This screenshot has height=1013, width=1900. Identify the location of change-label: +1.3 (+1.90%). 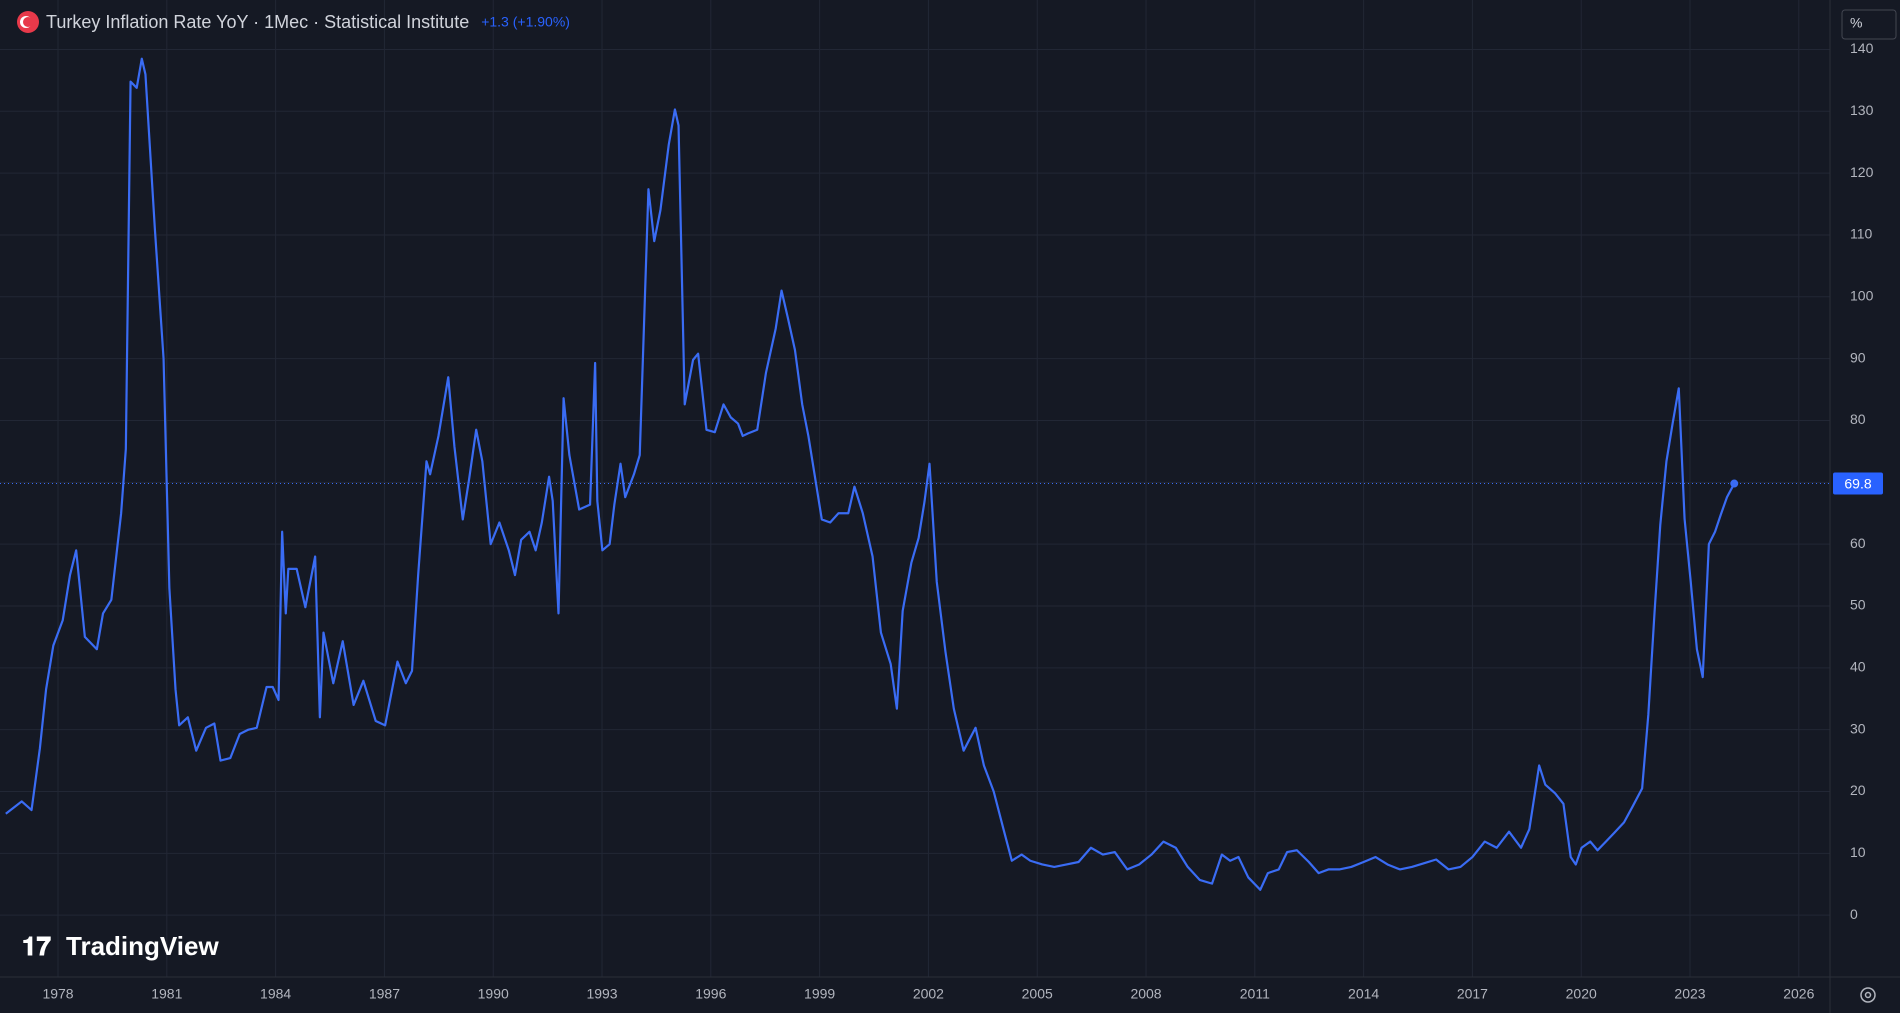
(525, 22).